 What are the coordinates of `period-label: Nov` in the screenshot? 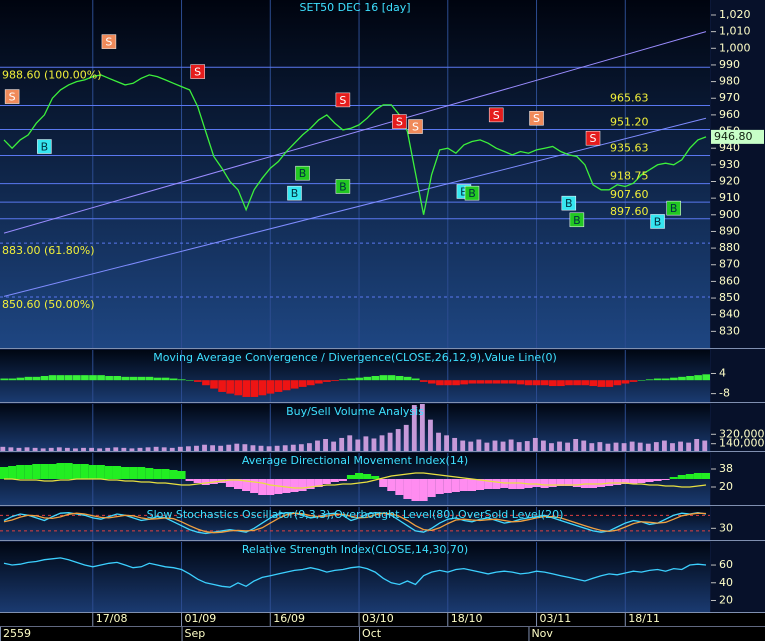 It's located at (542, 633).